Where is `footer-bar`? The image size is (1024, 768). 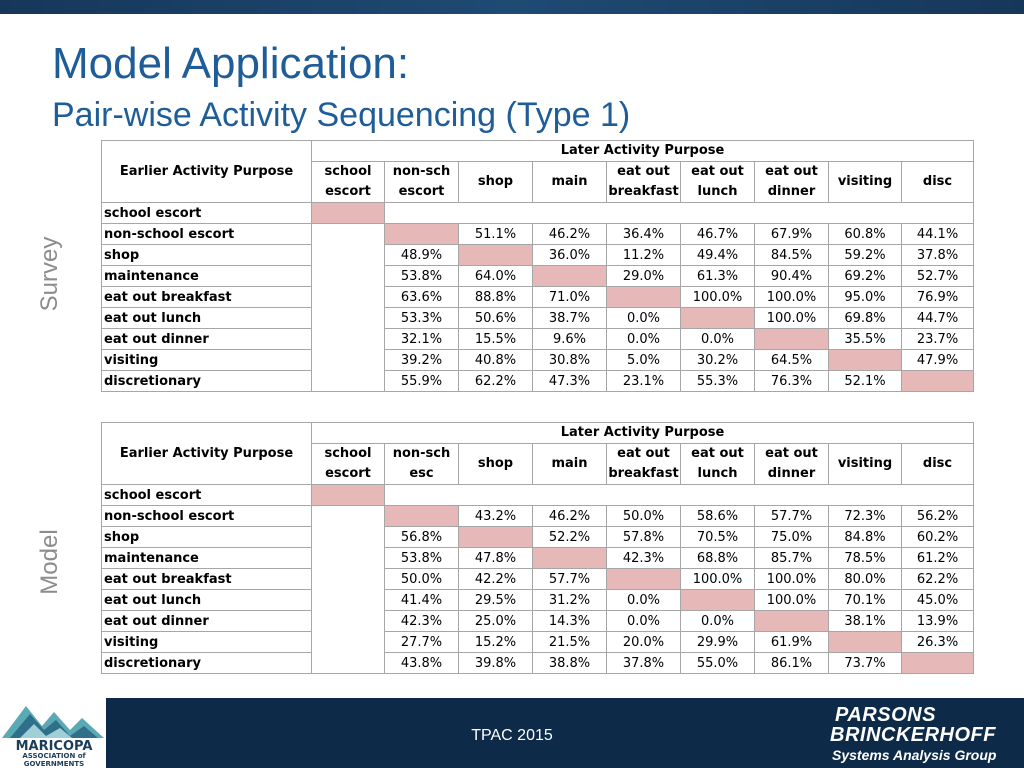 footer-bar is located at coordinates (512, 733).